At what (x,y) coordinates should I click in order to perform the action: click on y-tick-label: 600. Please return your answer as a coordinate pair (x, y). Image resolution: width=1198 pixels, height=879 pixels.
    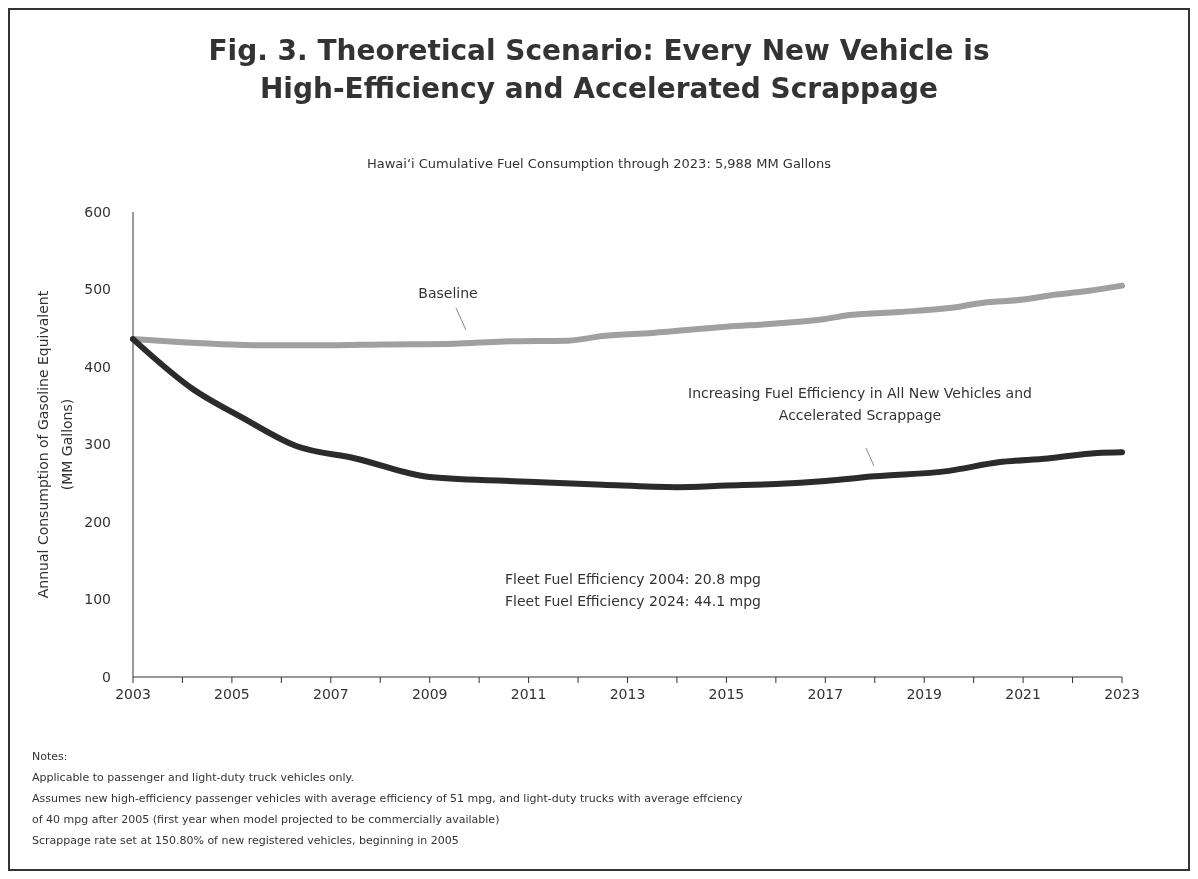
    Looking at the image, I should click on (97, 211).